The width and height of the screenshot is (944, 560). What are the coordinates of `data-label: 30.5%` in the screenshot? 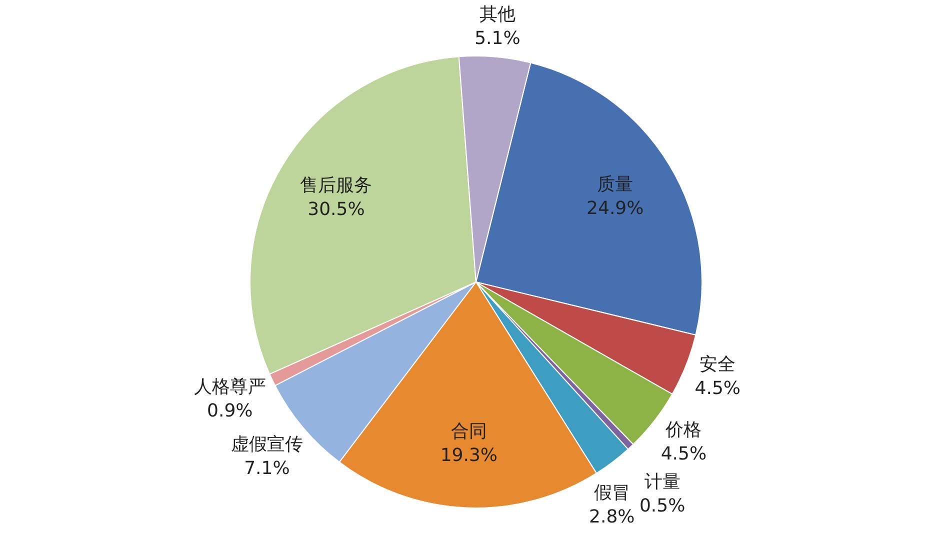 It's located at (336, 209).